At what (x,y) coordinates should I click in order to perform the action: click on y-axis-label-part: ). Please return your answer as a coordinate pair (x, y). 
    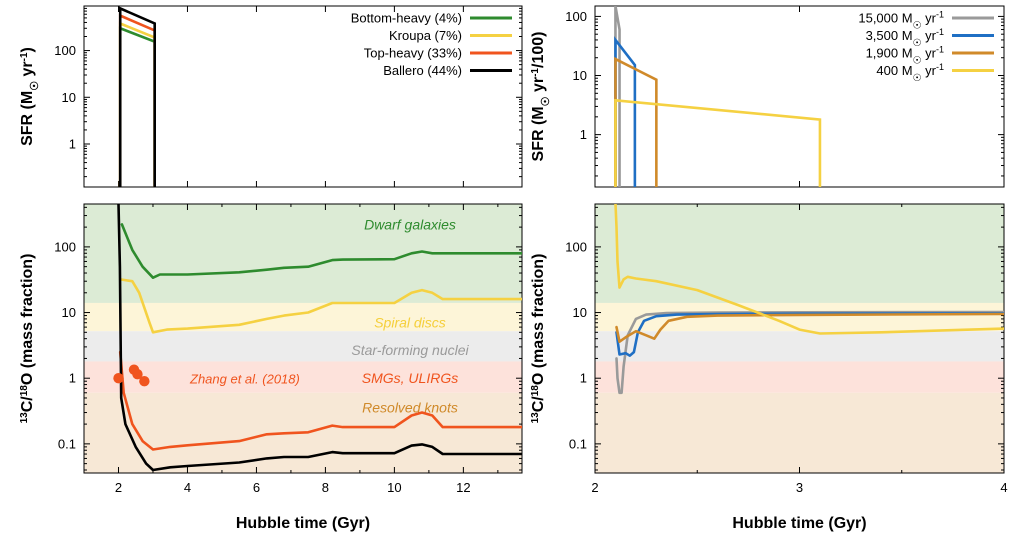
    Looking at the image, I should click on (27, 49).